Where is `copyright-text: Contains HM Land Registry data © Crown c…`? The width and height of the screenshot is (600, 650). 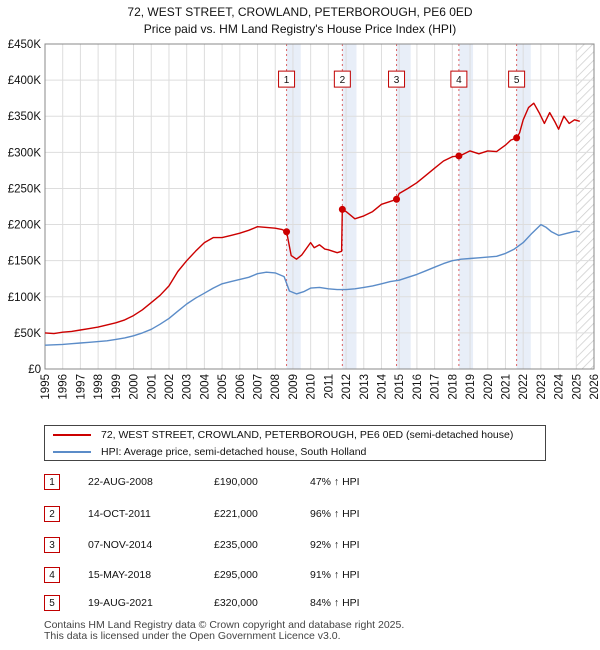
copyright-text: Contains HM Land Registry data © Crown c… is located at coordinates (224, 625).